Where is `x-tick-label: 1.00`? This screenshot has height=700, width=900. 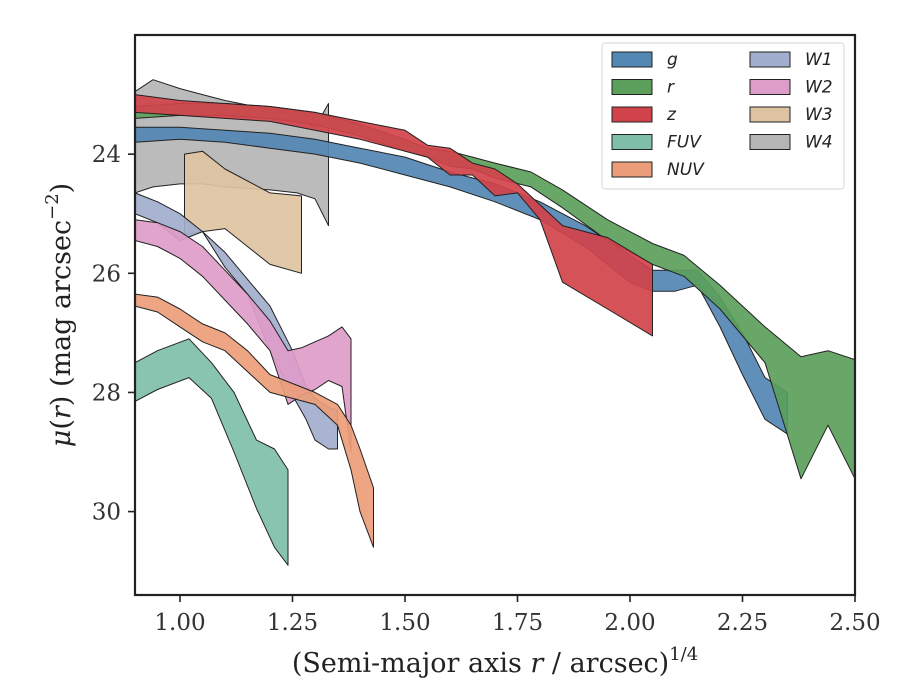
x-tick-label: 1.00 is located at coordinates (179, 623).